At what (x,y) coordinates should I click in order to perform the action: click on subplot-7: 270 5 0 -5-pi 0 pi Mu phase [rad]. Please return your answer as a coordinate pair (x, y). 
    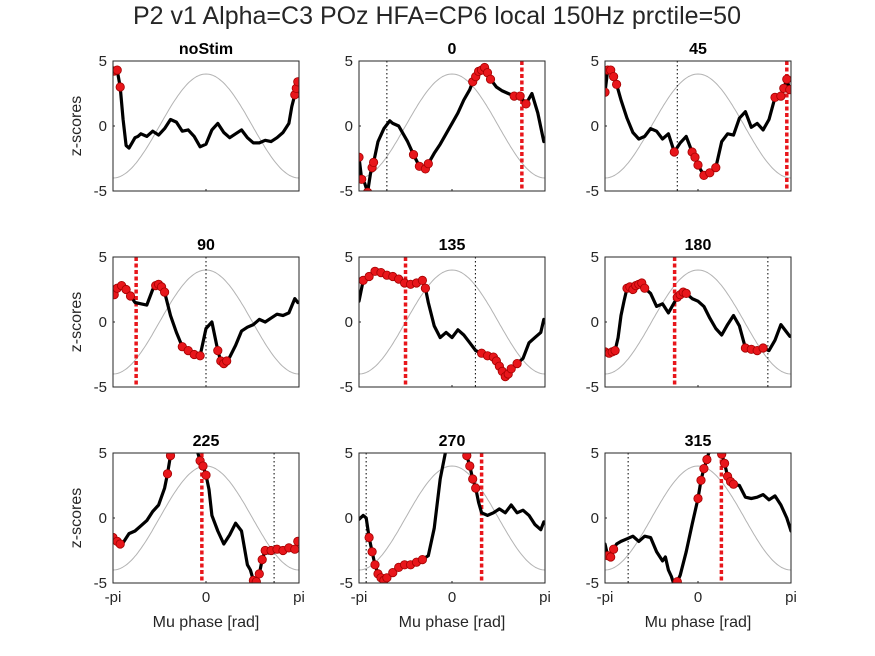
    Looking at the image, I should click on (445, 532).